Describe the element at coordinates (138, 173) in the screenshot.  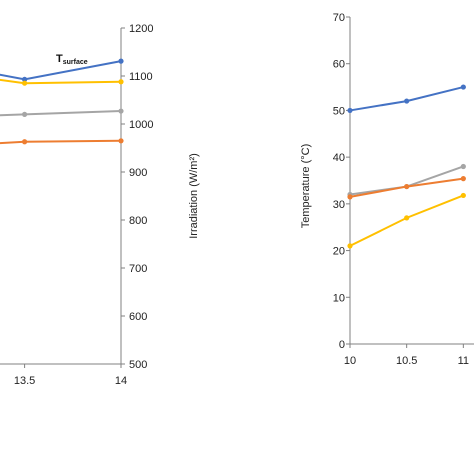
I see `y-tick-label: 900` at that location.